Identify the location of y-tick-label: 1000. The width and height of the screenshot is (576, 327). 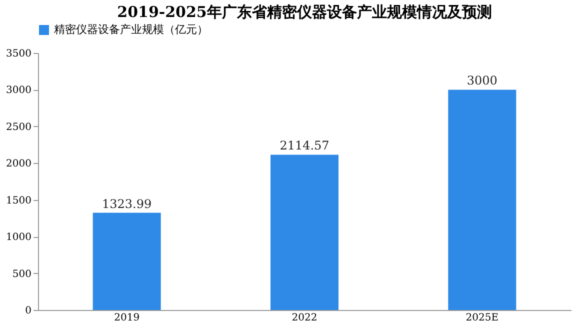
(19, 238).